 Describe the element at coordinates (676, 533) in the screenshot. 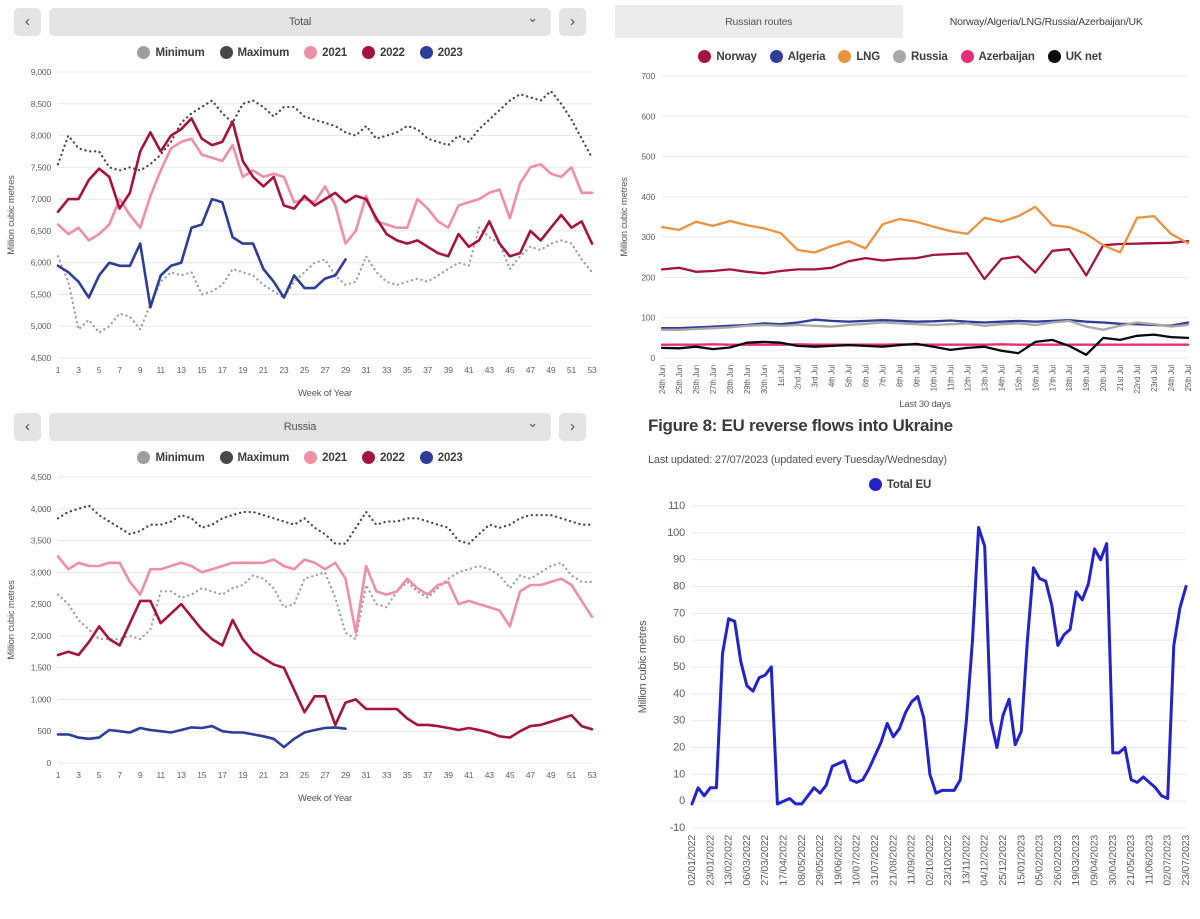

I see `svg-text: 100` at that location.